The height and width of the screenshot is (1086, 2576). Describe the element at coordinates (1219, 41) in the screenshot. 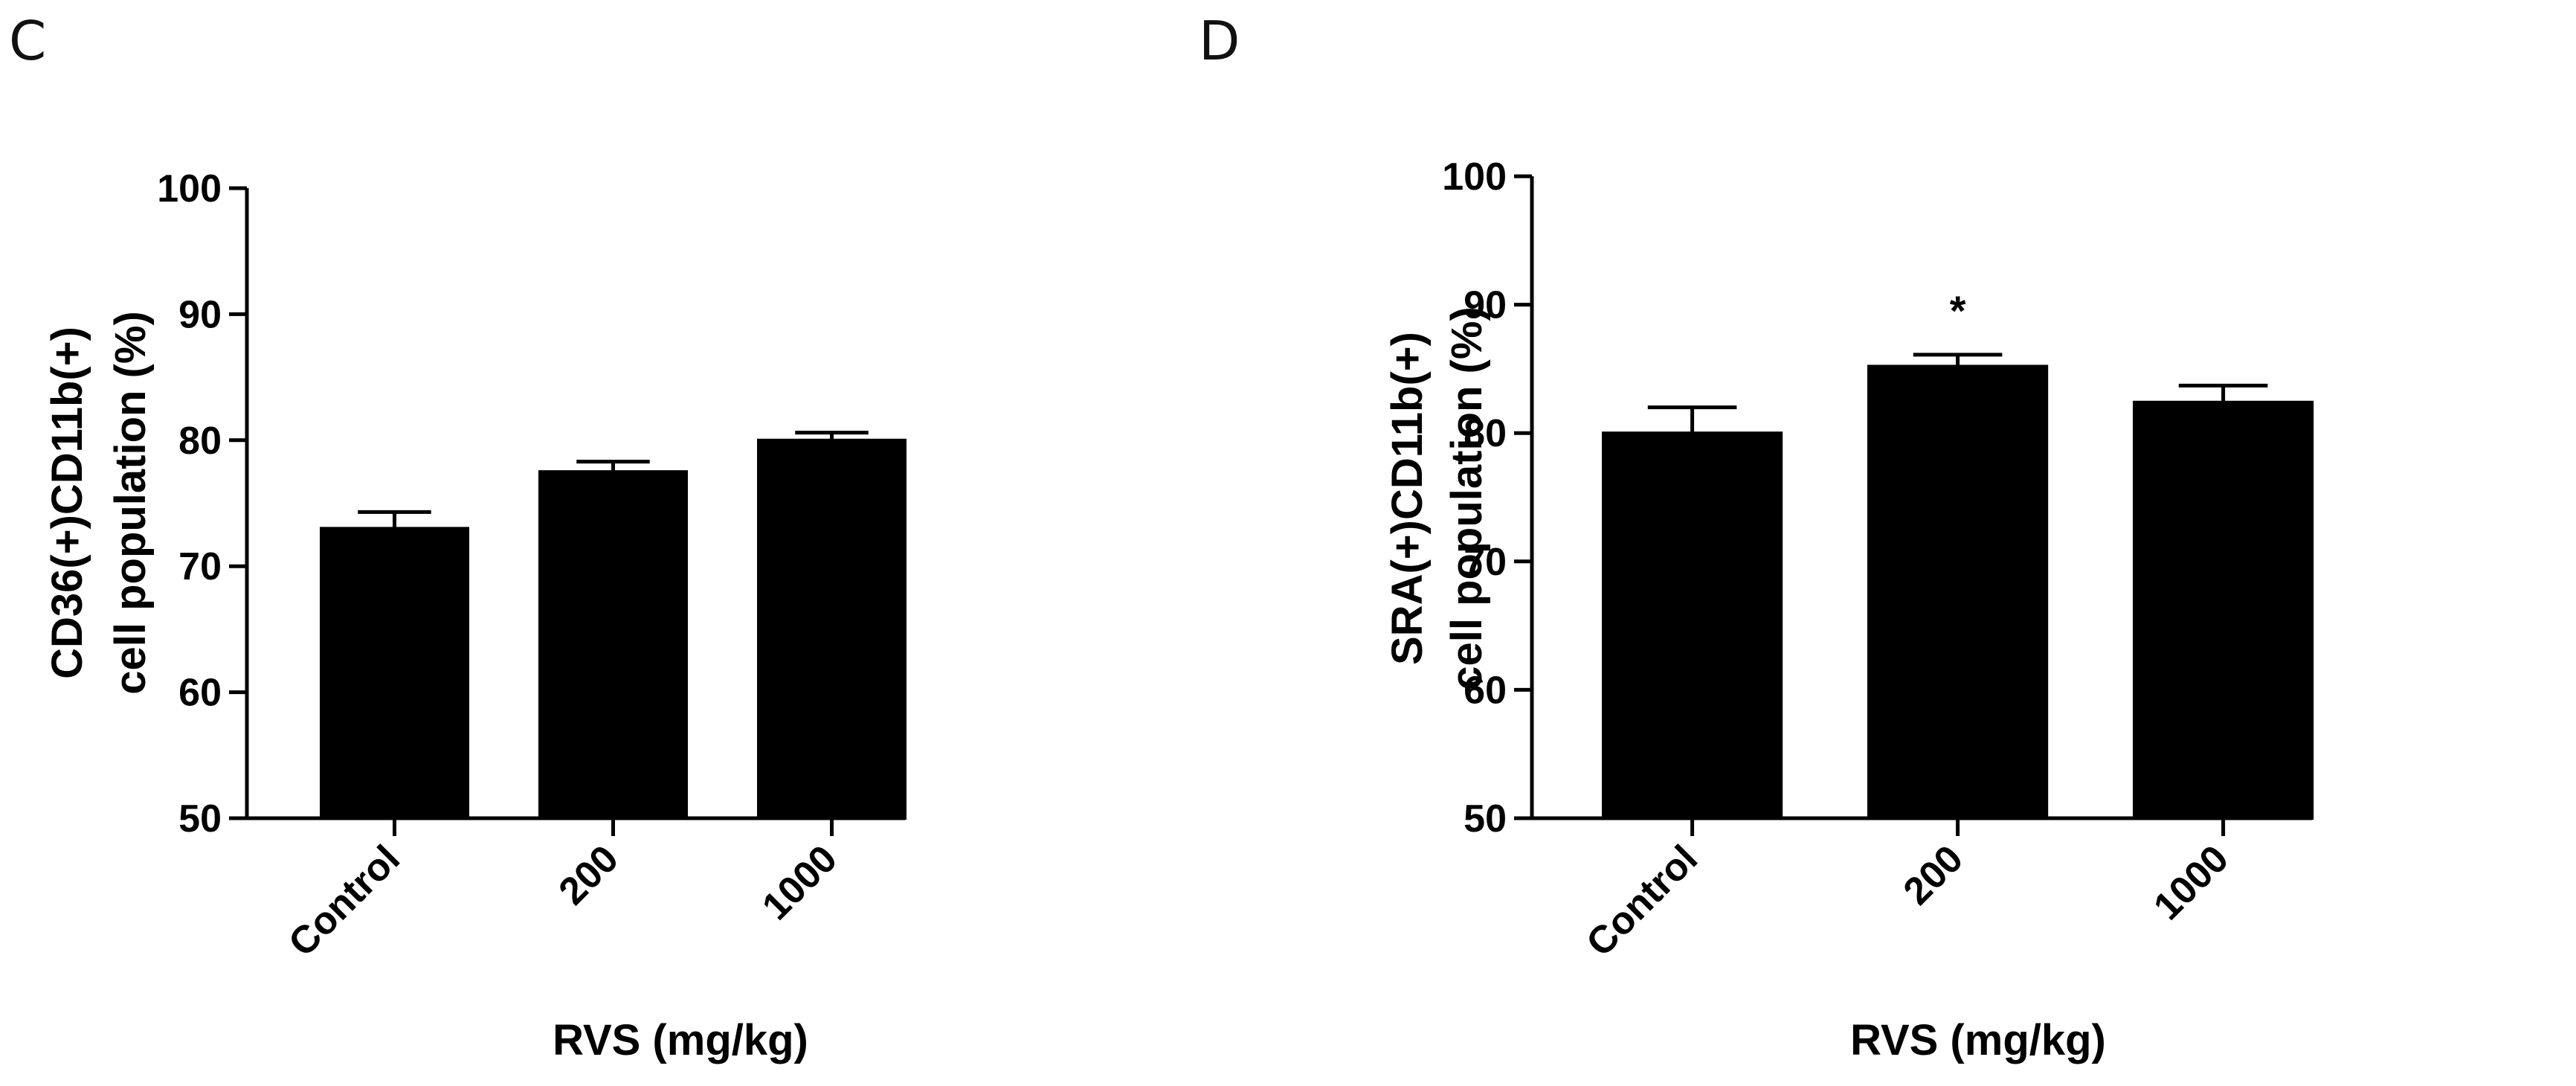

I see `panel-letter: D` at that location.